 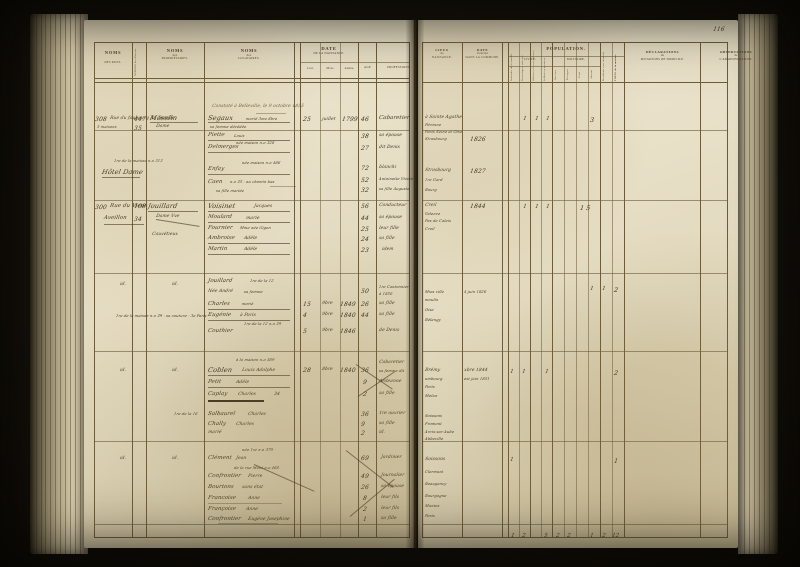 What do you see at coordinates (389, 330) in the screenshot?
I see `profession-value: de Denis` at bounding box center [389, 330].